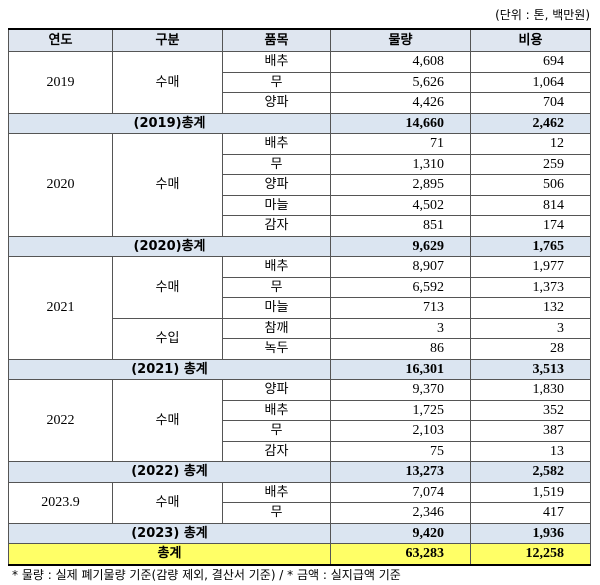  What do you see at coordinates (400, 246) in the screenshot?
I see `subtotal-quantity: 9,629` at bounding box center [400, 246].